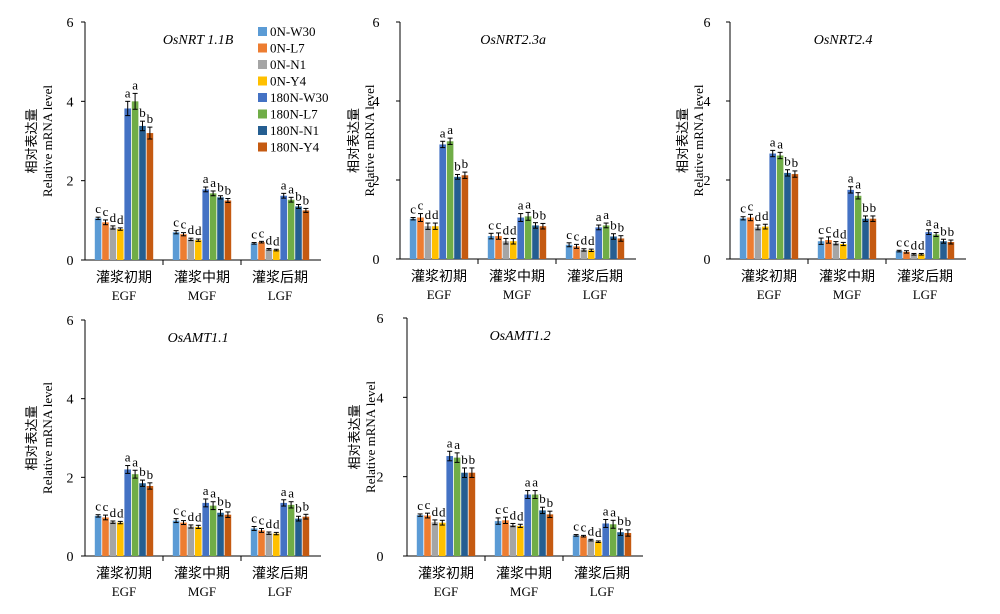 The image size is (1000, 614). What do you see at coordinates (847, 294) in the screenshot?
I see `x-category-label: MGF` at bounding box center [847, 294].